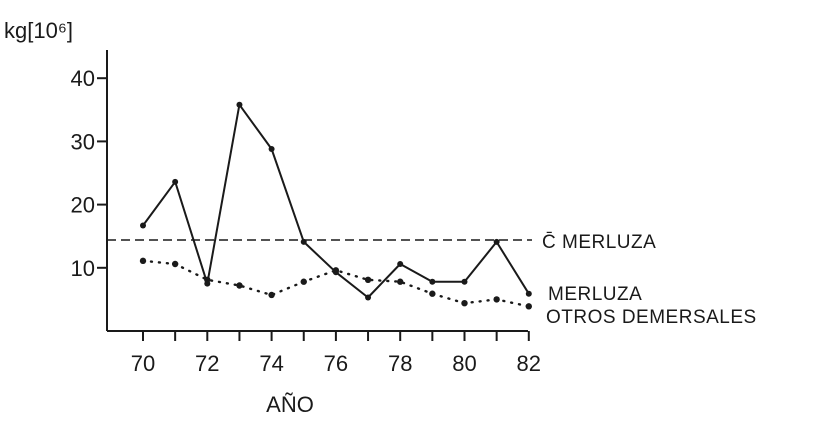  What do you see at coordinates (599, 242) in the screenshot?
I see `reference-line-label: C̄ MERLUZA` at bounding box center [599, 242].